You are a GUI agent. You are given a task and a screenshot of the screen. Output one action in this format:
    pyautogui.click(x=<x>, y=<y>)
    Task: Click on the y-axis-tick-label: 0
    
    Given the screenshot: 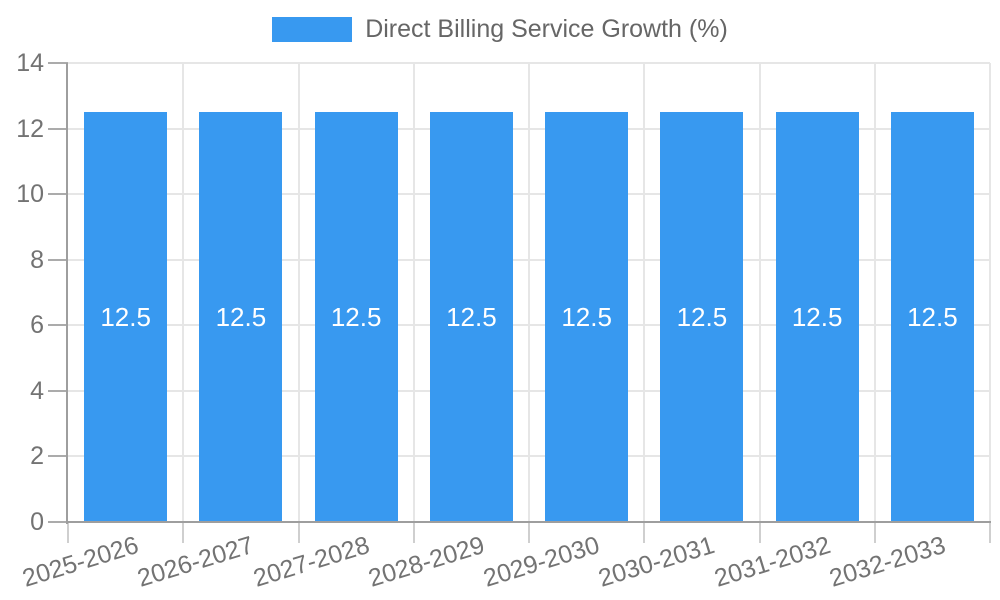 What is the action you would take?
    pyautogui.click(x=37, y=522)
    